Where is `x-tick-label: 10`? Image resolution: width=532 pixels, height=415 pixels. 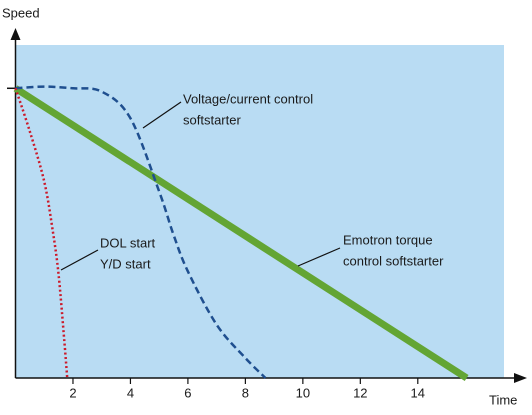
x-tick-label: 10 is located at coordinates (303, 392).